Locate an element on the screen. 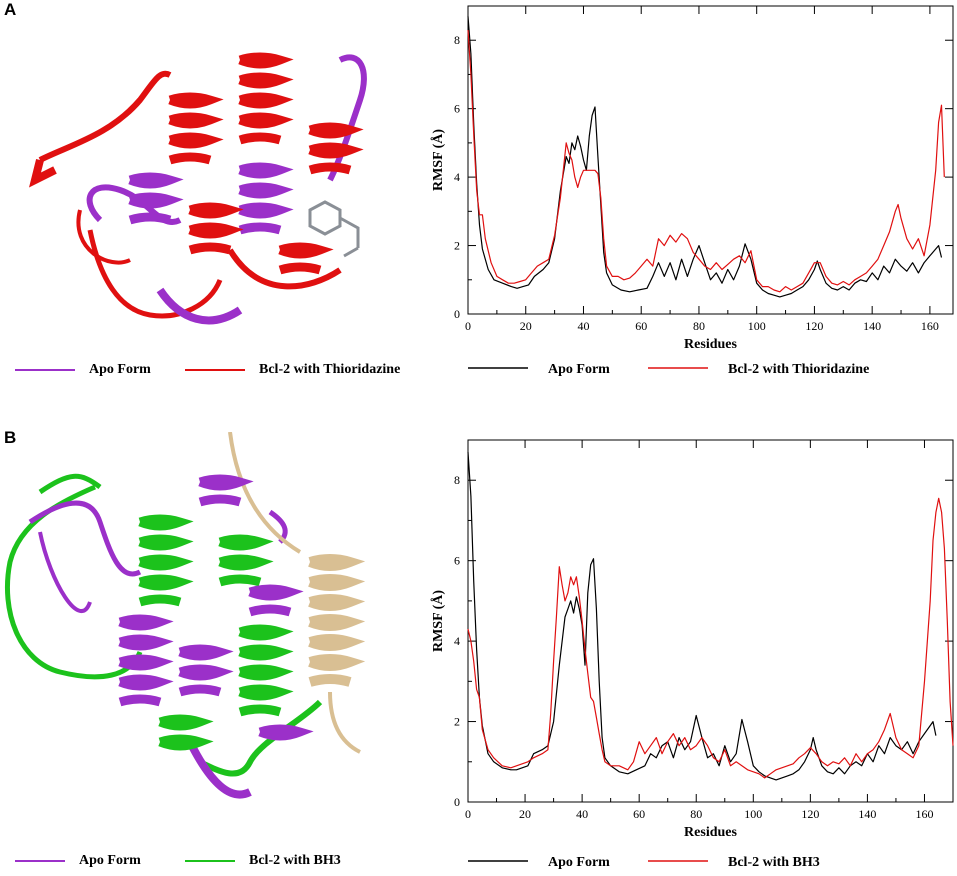  structure-legend-a: Apo Form Bcl-2 with Thioridazine is located at coordinates (225, 372).